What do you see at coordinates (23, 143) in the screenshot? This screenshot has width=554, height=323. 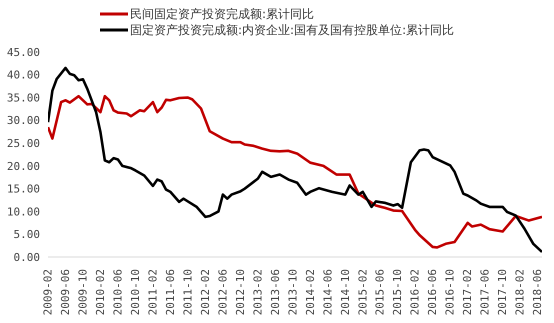 I see `y-tick-label: 25.00` at bounding box center [23, 143].